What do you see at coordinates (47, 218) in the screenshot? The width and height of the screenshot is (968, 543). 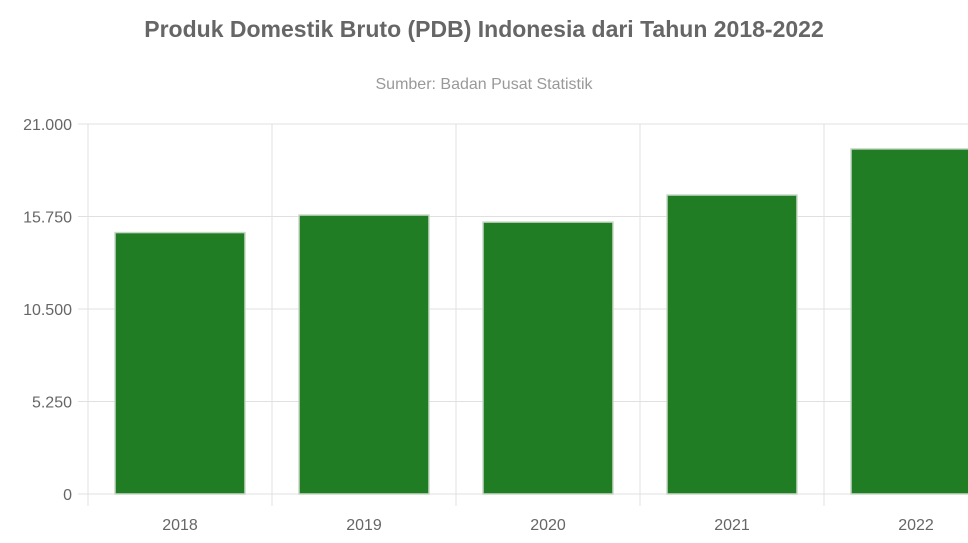 I see `y-tick-label: 15.750` at bounding box center [47, 218].